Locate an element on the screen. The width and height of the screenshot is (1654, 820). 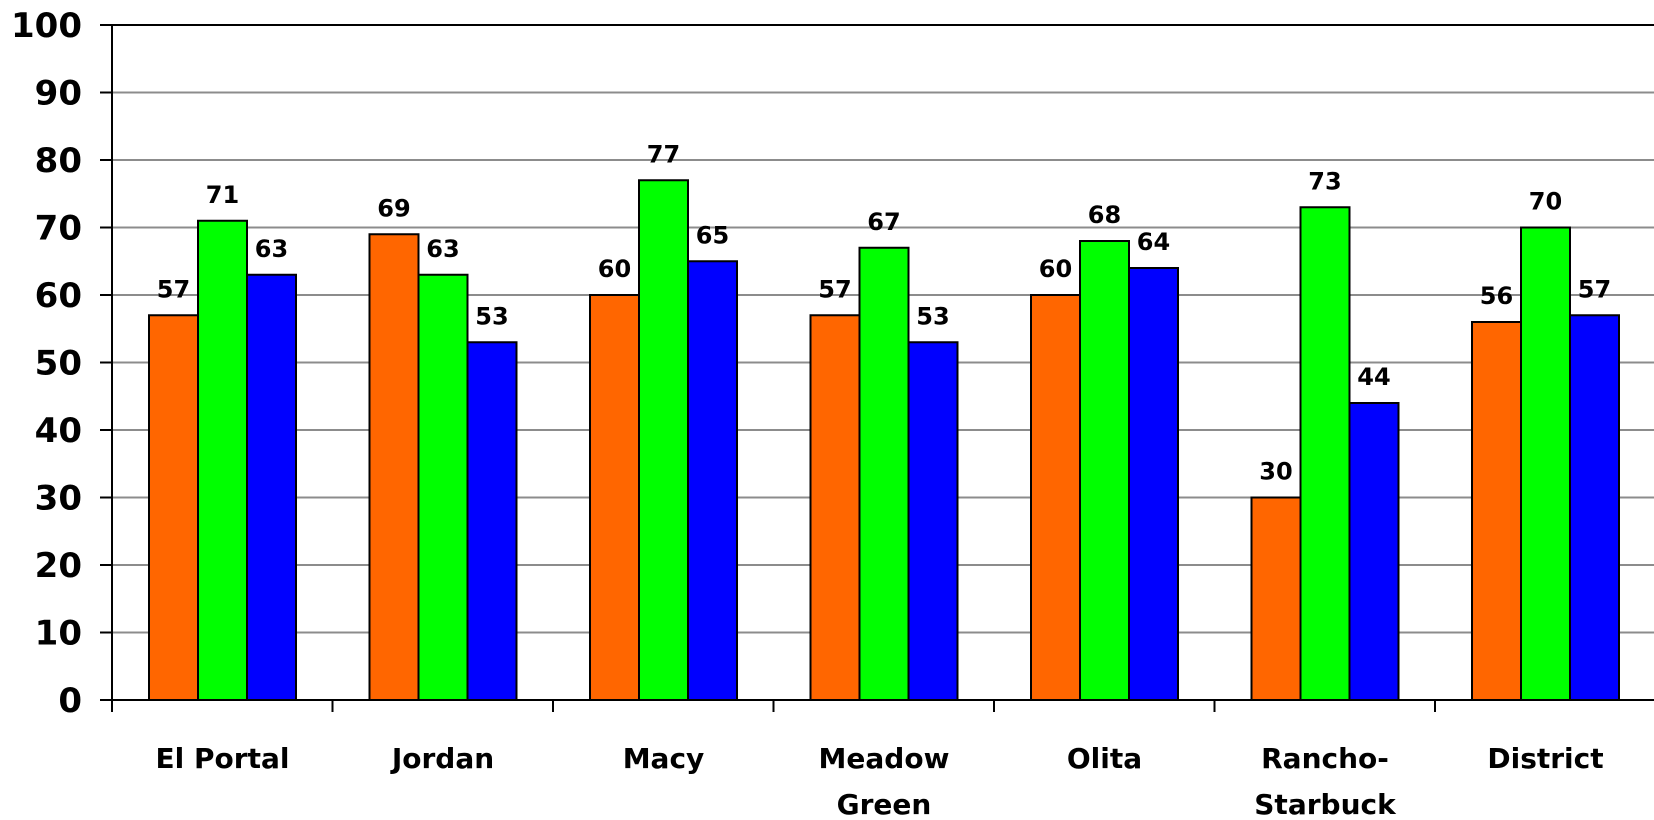
x-tick-label: Jordan is located at coordinates (442, 758).